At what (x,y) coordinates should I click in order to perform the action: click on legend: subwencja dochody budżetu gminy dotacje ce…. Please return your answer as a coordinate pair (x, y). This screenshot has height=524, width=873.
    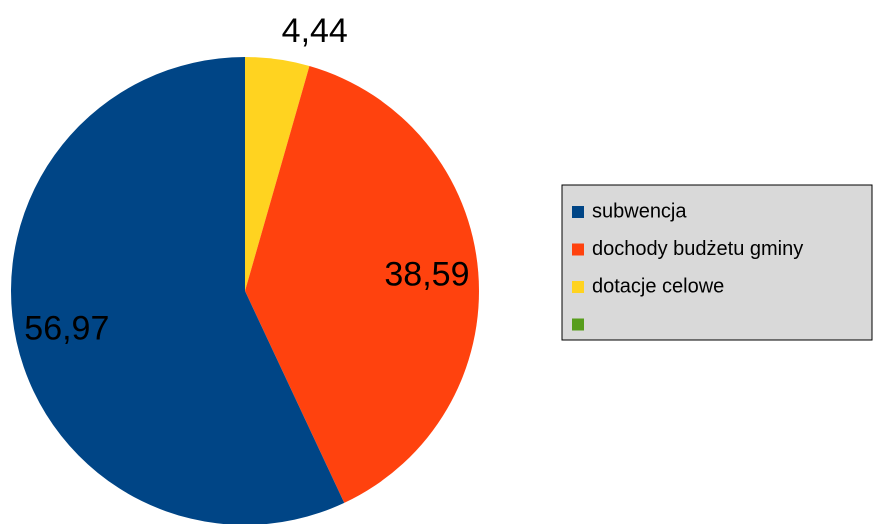
    Looking at the image, I should click on (687, 265).